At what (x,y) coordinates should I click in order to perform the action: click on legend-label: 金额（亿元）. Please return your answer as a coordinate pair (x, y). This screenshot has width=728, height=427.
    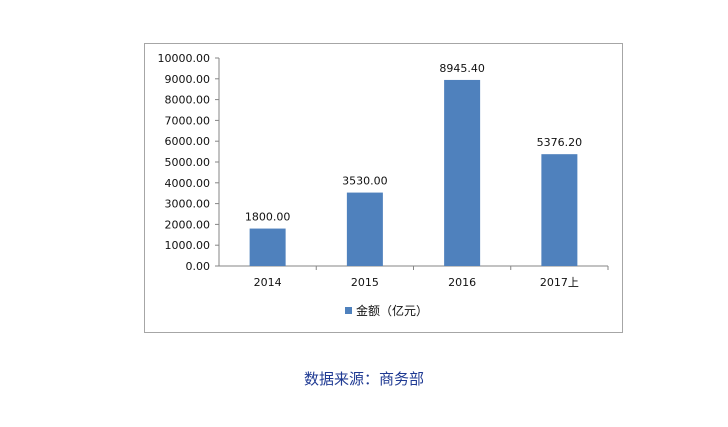
    Looking at the image, I should click on (392, 310).